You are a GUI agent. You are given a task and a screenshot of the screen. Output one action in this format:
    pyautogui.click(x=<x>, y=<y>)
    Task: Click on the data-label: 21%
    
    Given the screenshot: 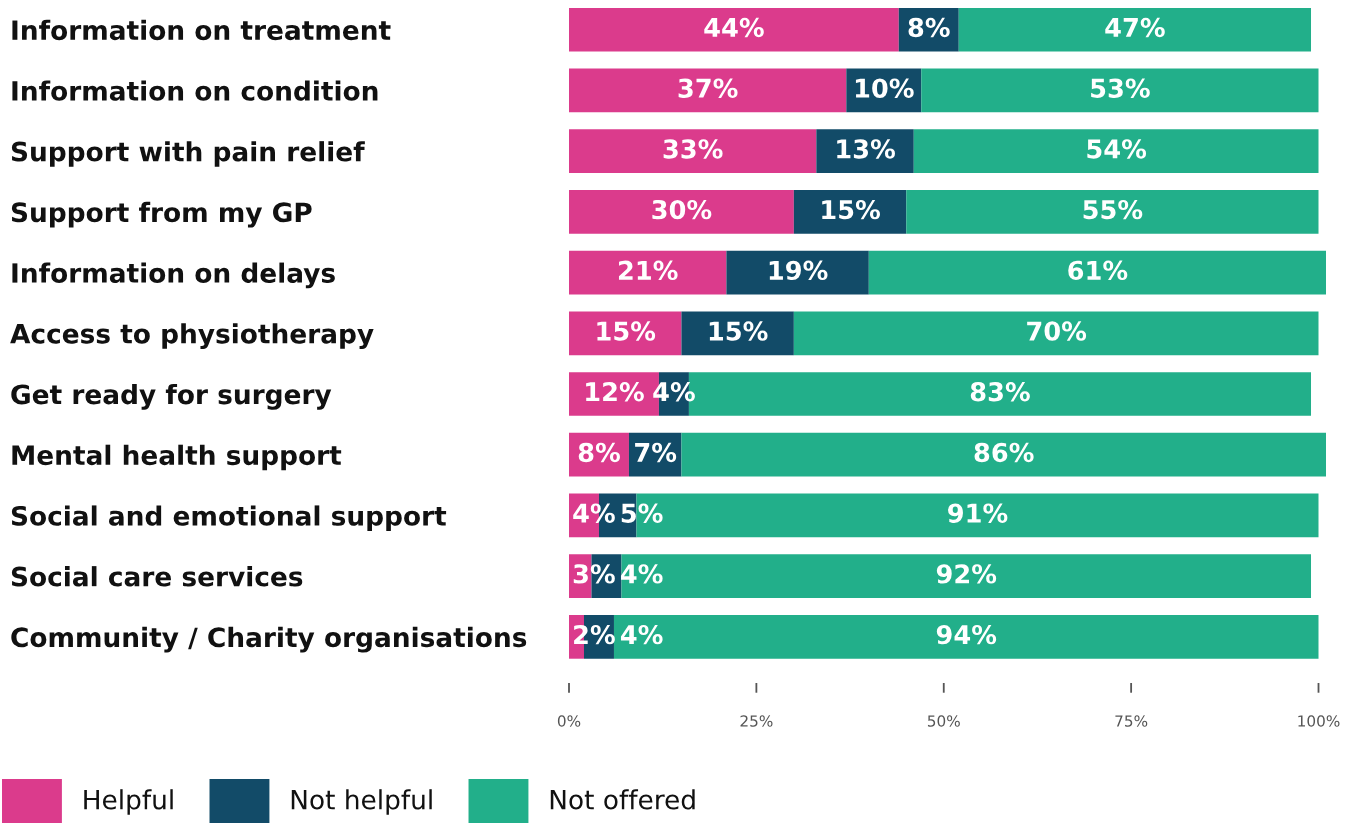 What is the action you would take?
    pyautogui.click(x=648, y=270)
    